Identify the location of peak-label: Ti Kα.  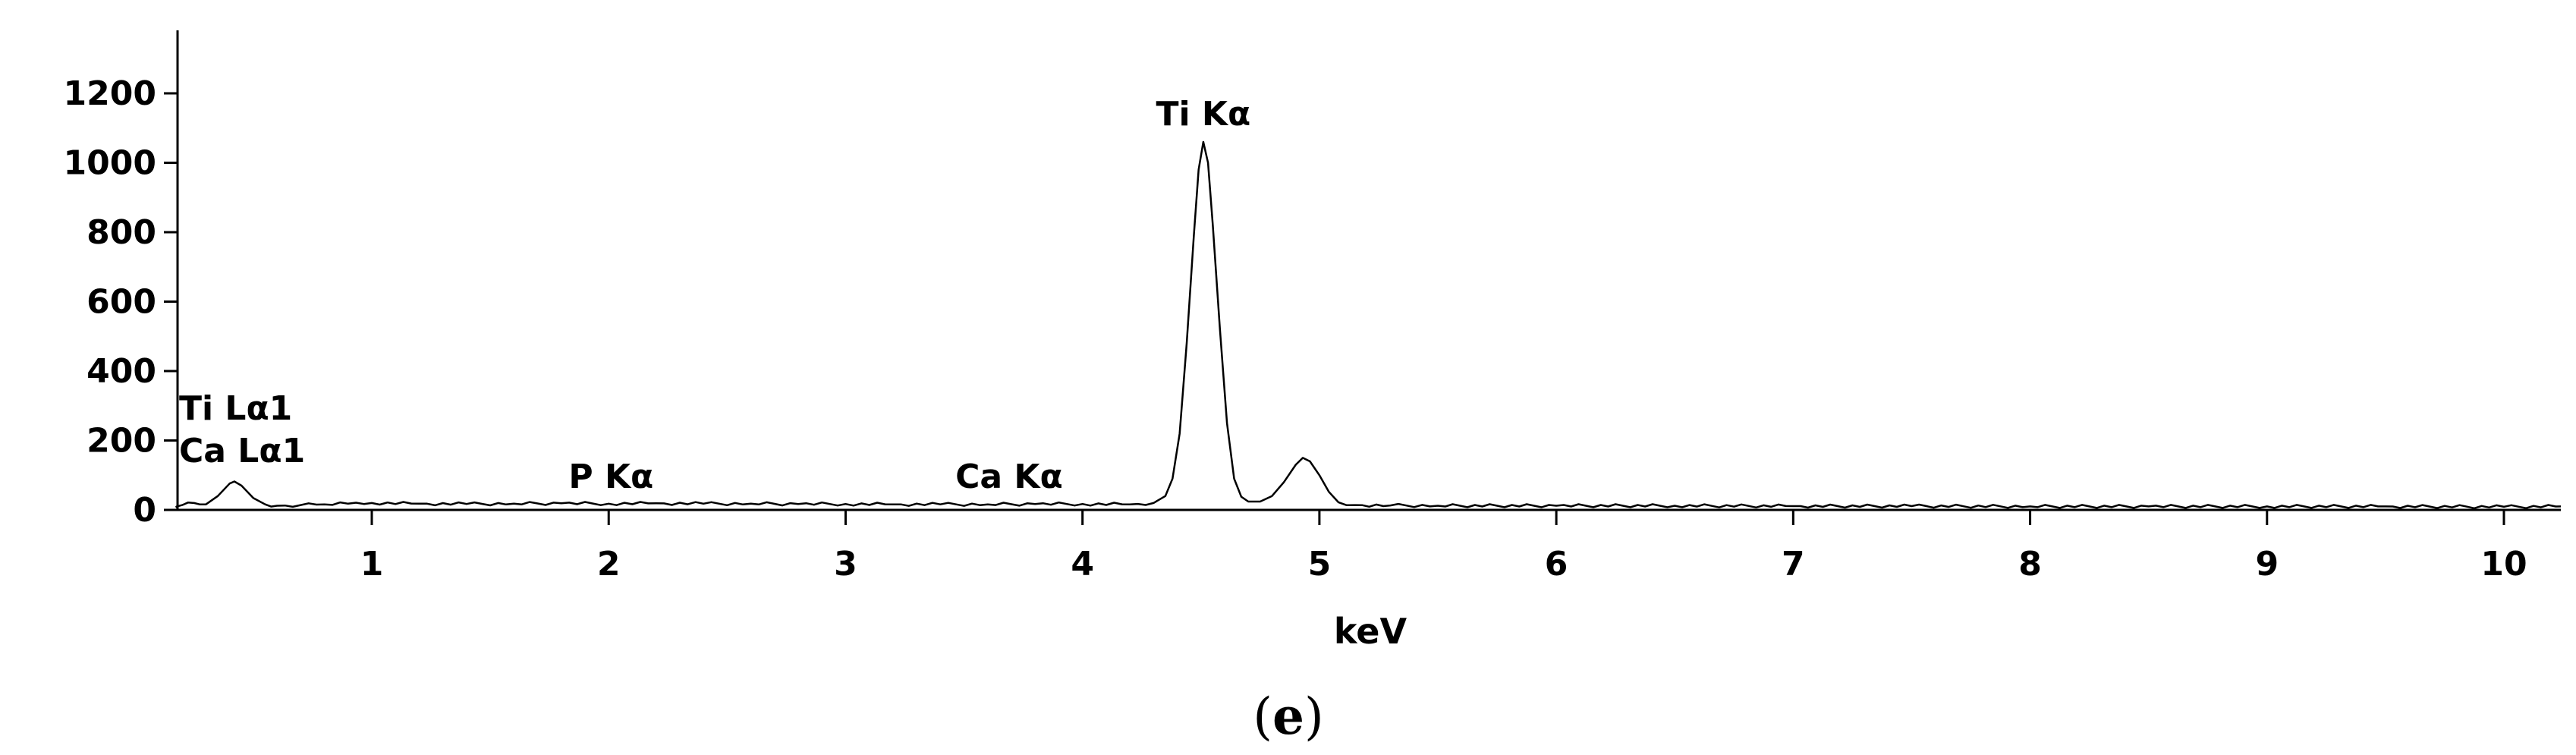
(1203, 114).